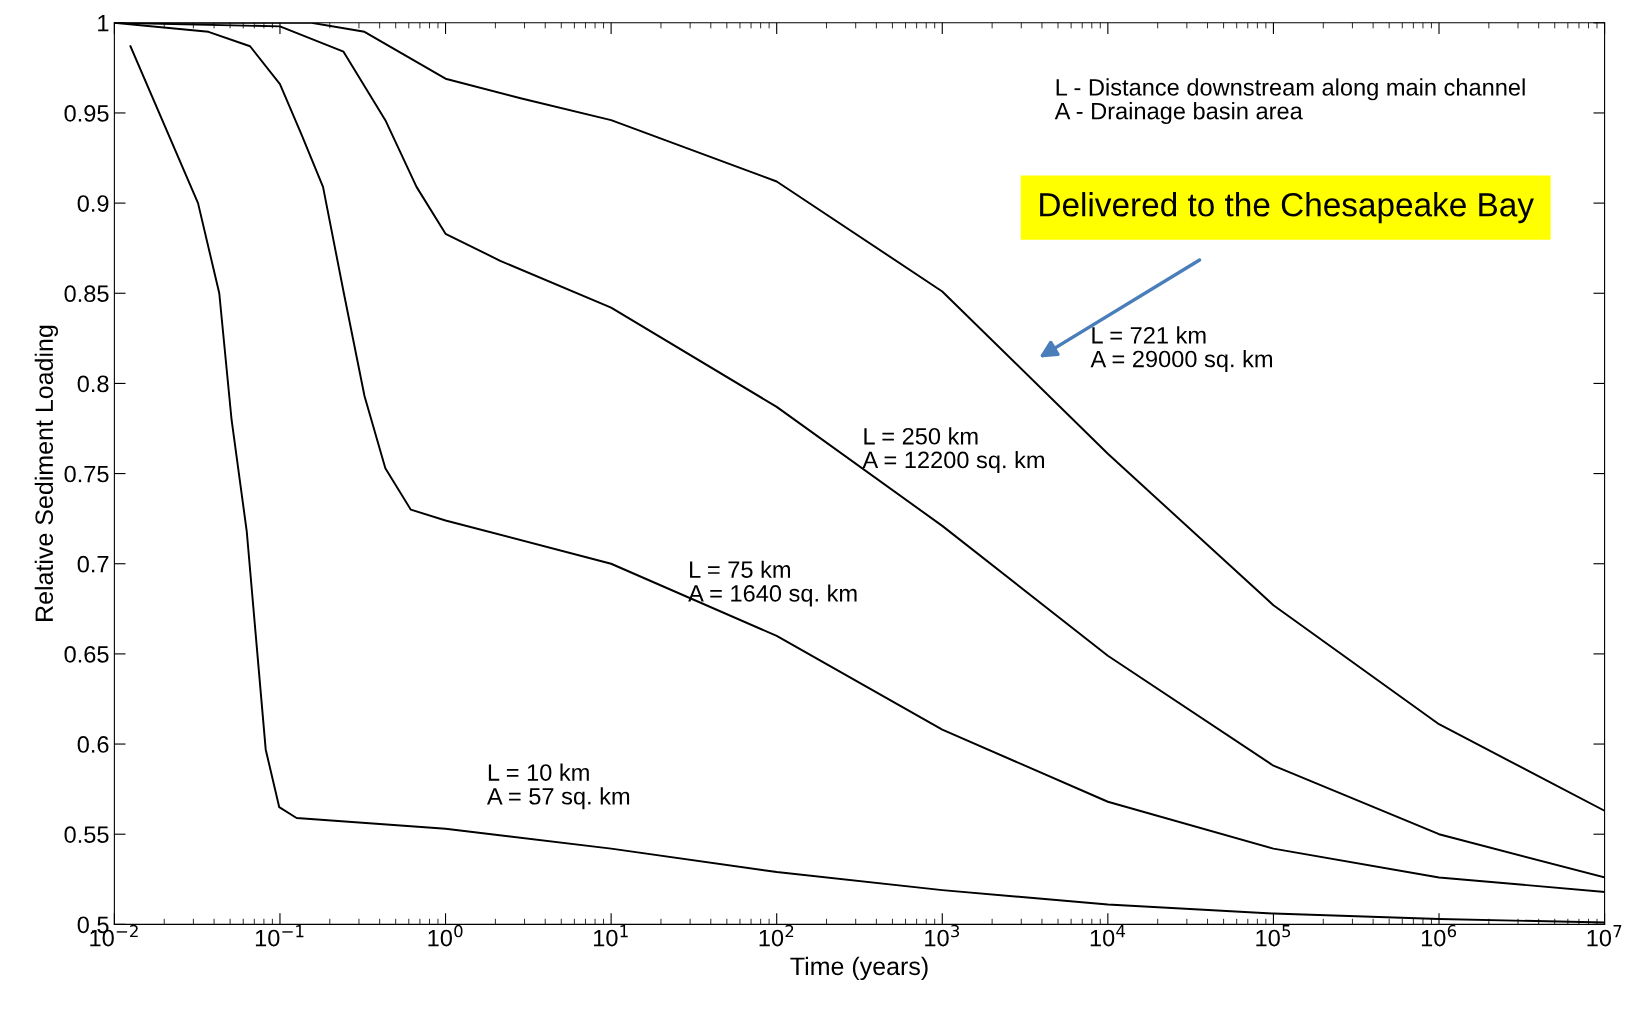 This screenshot has width=1634, height=1013. I want to click on y-tick-label: 0.75, so click(86, 474).